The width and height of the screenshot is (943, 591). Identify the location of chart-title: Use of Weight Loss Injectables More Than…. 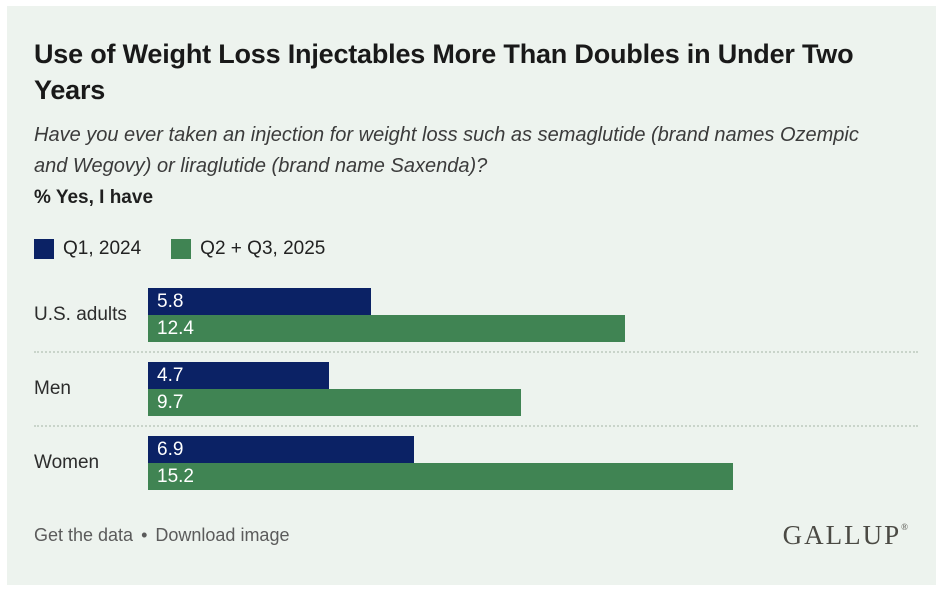
(444, 72).